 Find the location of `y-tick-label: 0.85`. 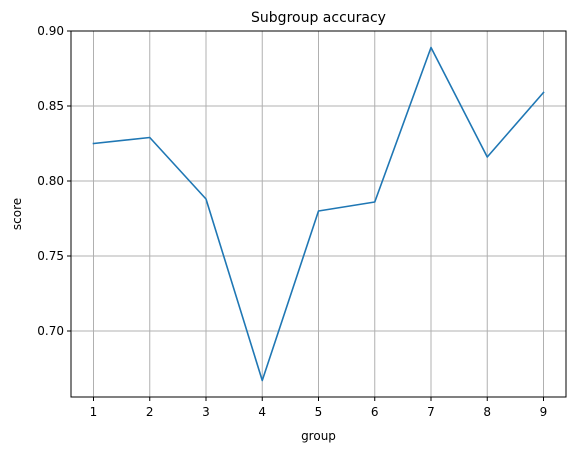

y-tick-label: 0.85 is located at coordinates (50, 106).